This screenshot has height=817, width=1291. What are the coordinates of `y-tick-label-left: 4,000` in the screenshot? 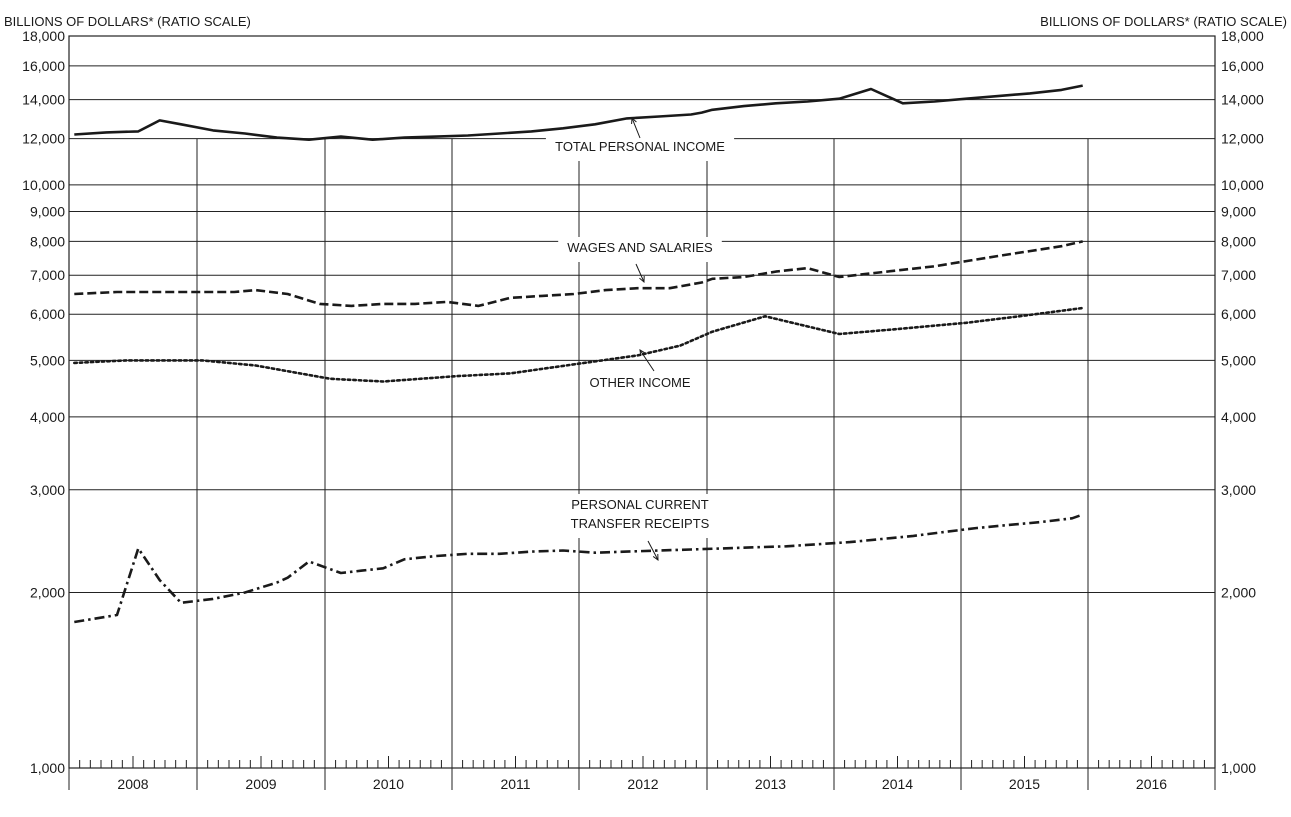 It's located at (47, 417).